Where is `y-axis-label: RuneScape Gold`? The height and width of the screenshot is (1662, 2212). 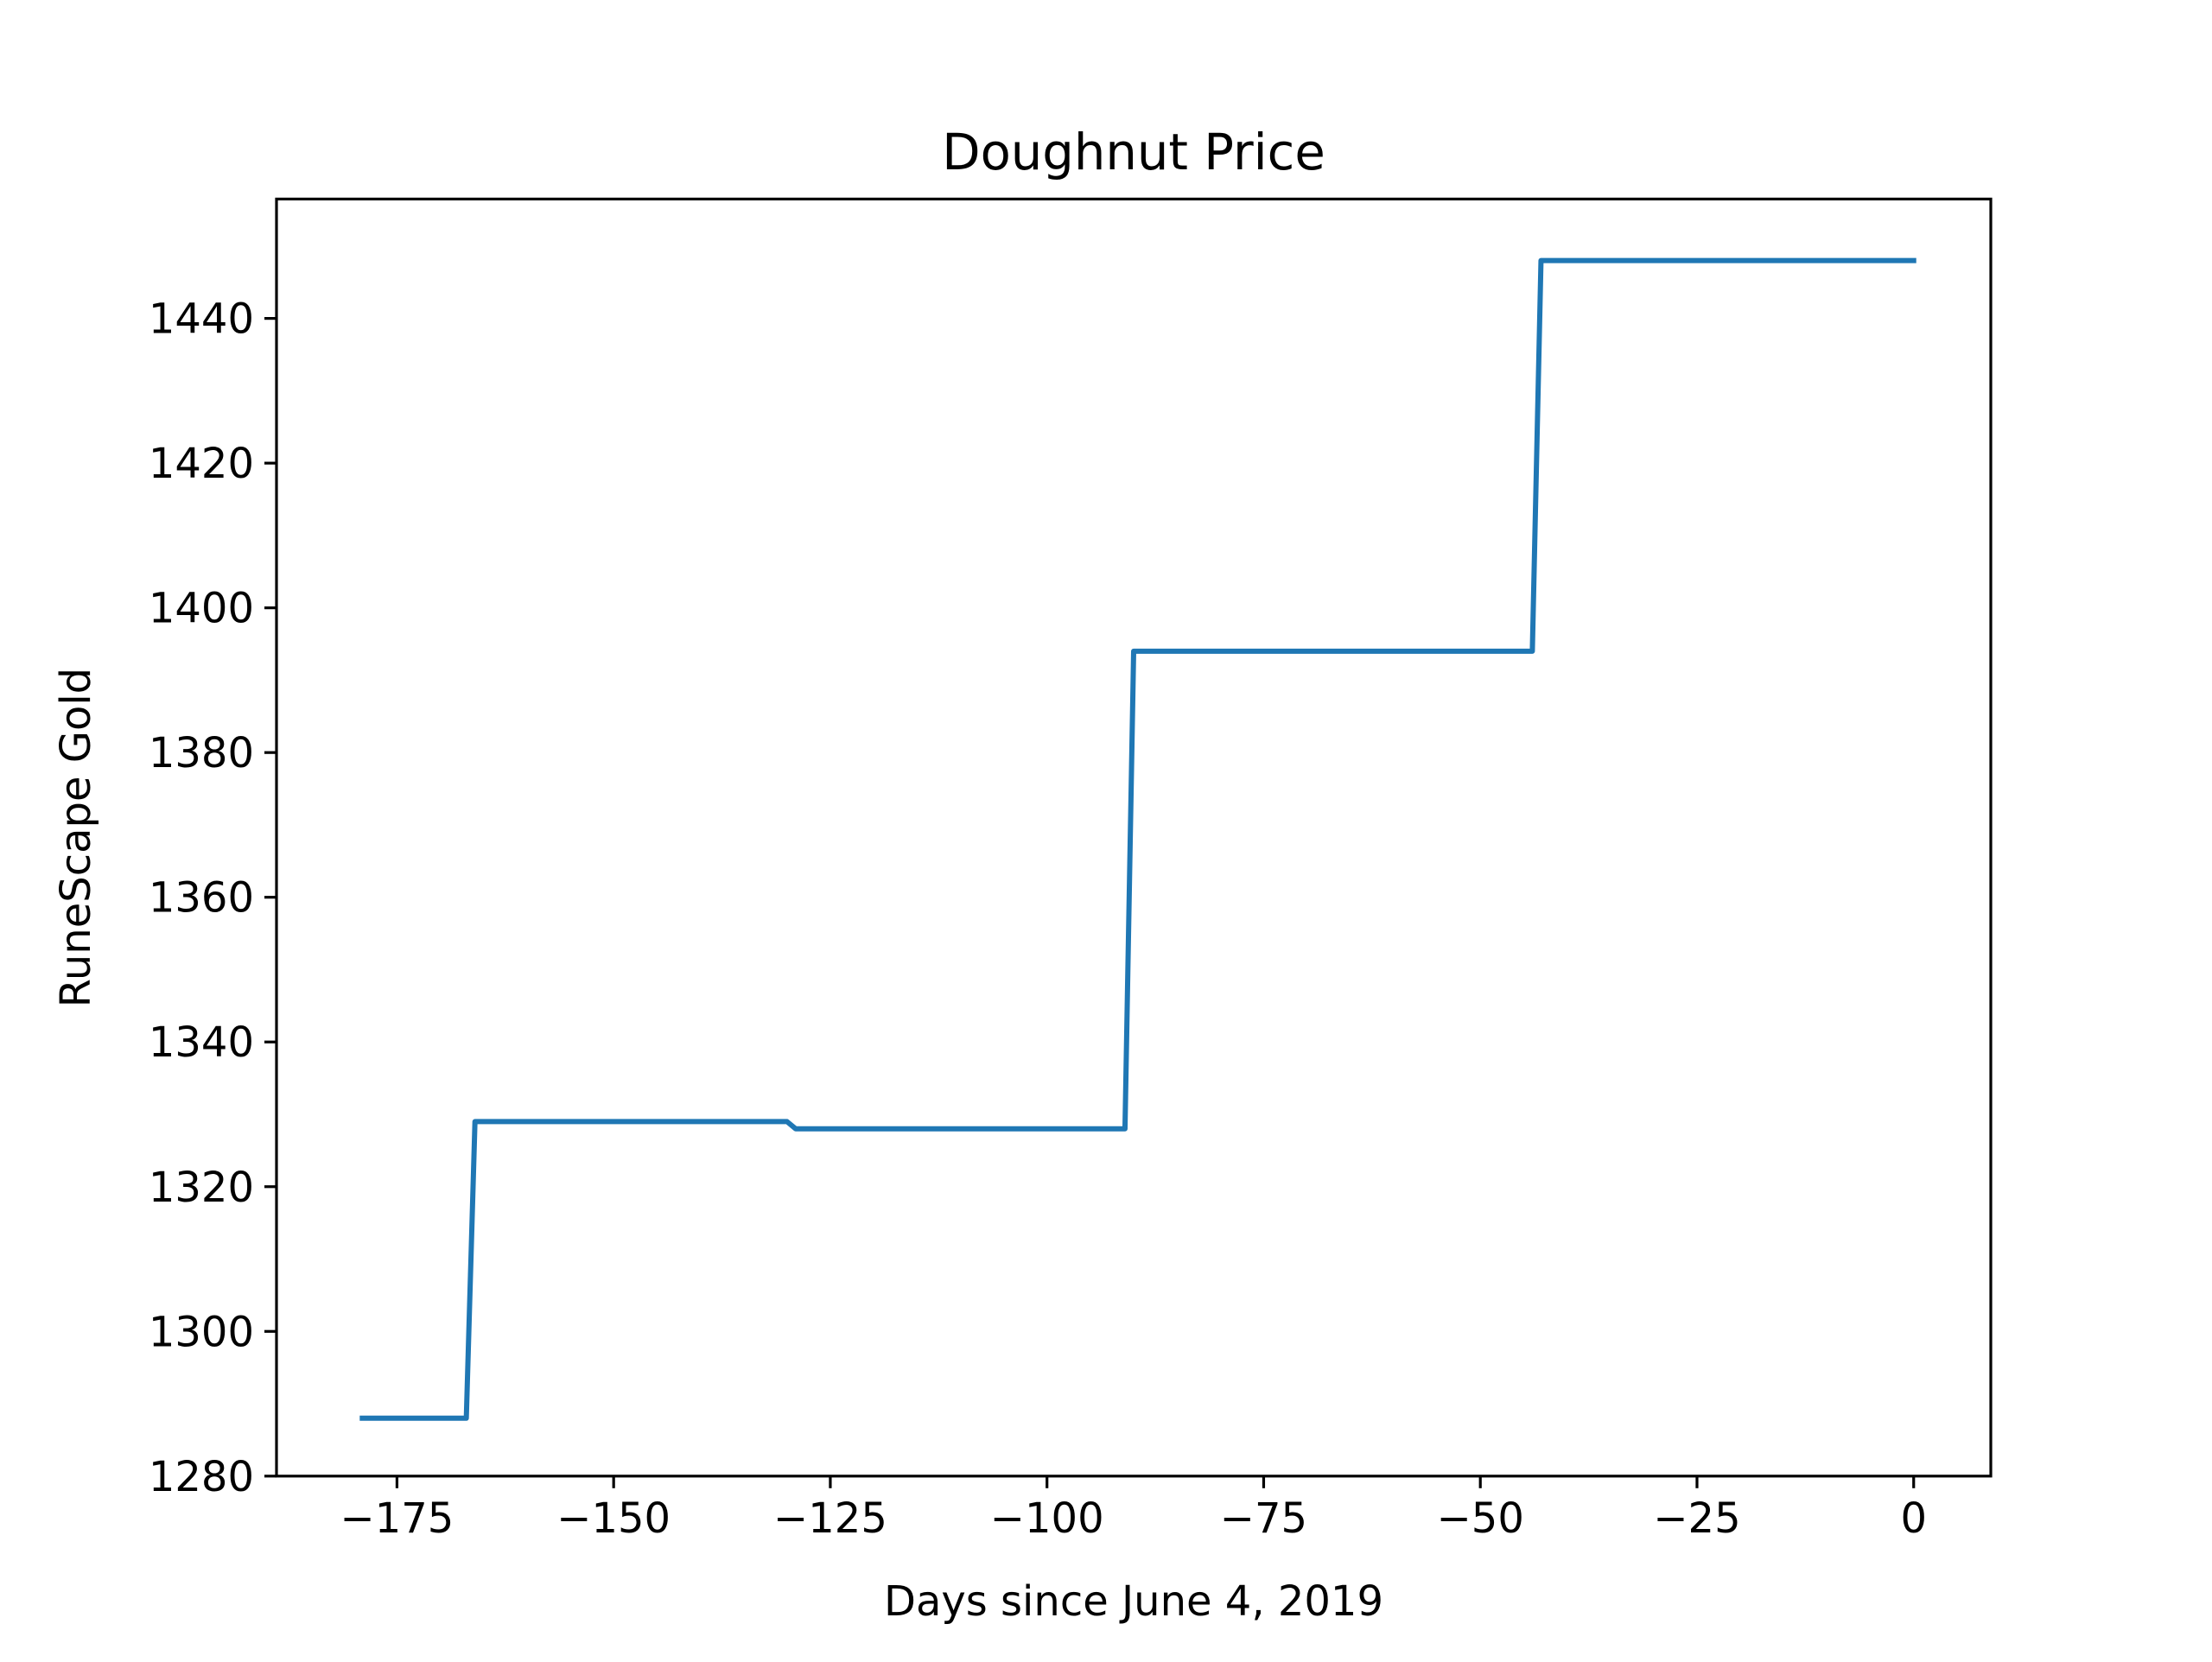 y-axis-label: RuneScape Gold is located at coordinates (76, 837).